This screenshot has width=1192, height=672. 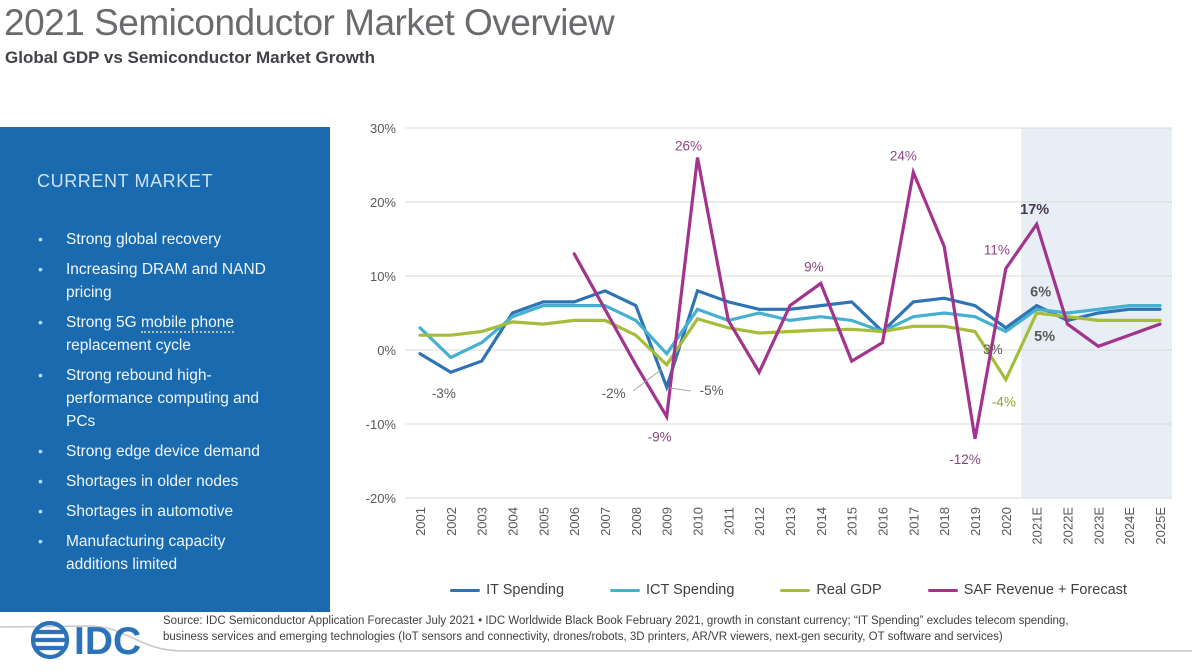 I want to click on x-axis-label: 2025E, so click(x=1160, y=526).